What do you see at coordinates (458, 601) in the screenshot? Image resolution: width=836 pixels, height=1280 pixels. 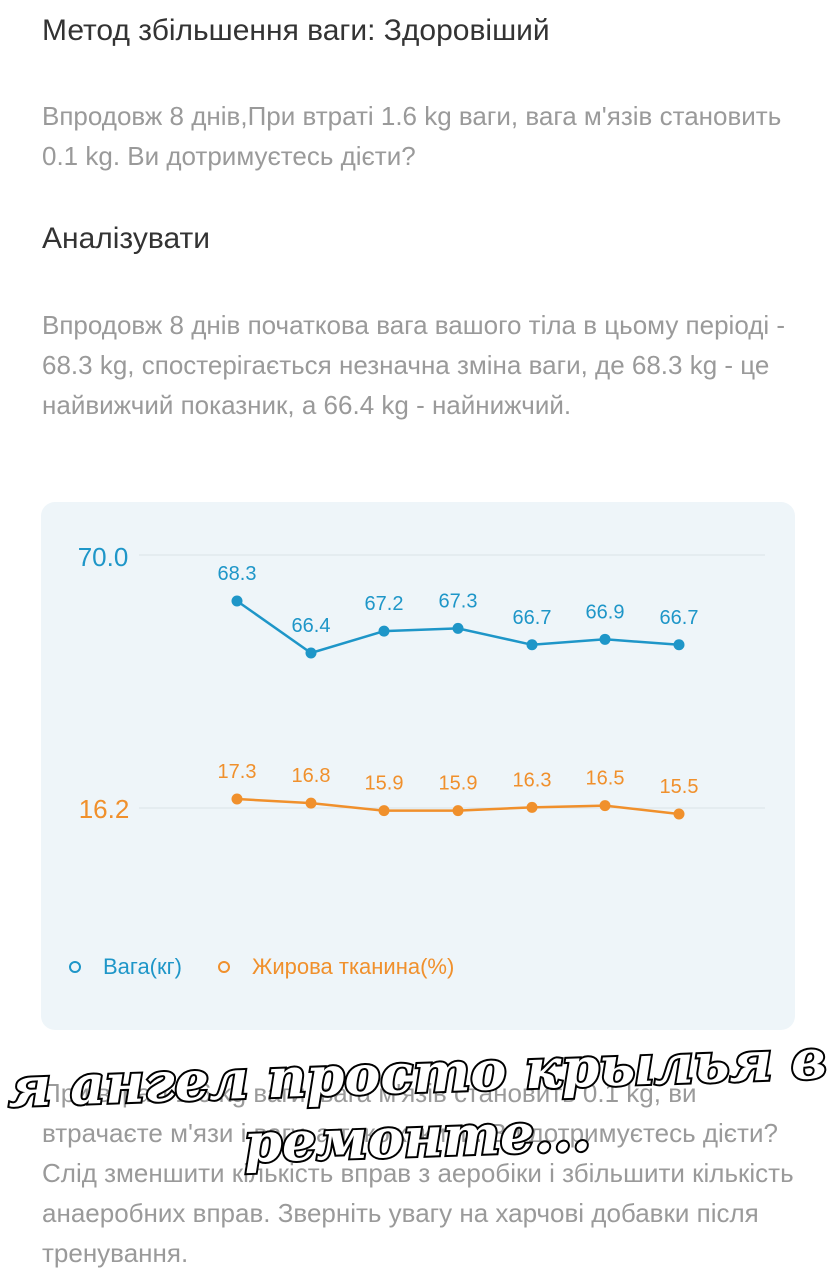 I see `data-label-s0-3: 67.3` at bounding box center [458, 601].